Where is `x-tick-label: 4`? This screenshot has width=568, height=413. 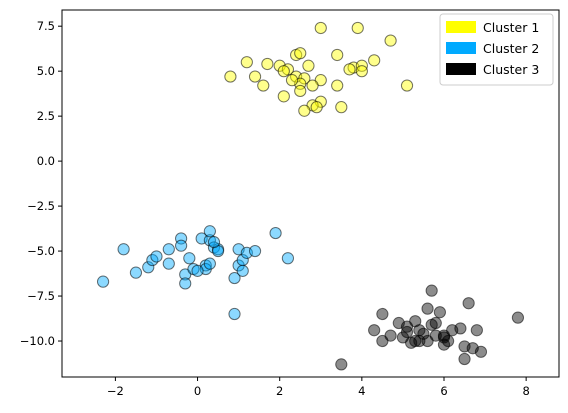 x-tick-label: 4 is located at coordinates (361, 391).